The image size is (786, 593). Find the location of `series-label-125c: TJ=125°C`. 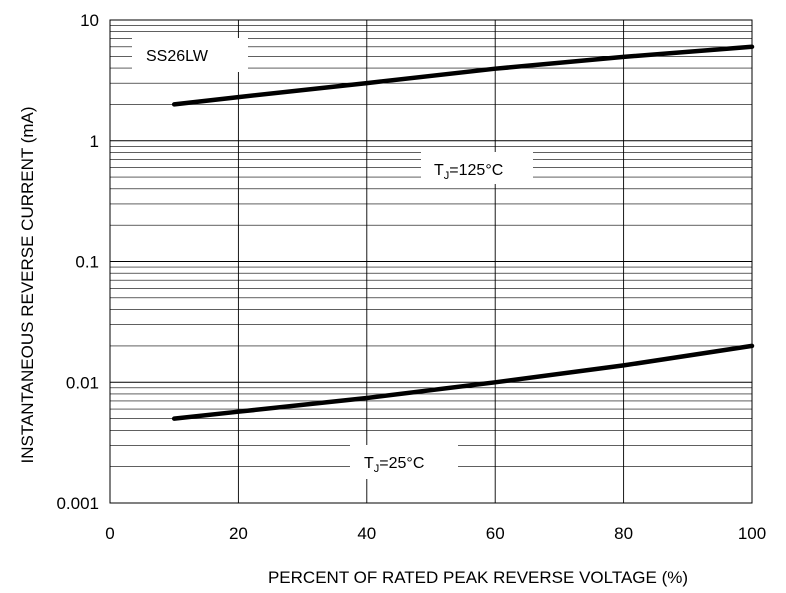

series-label-125c: TJ=125°C is located at coordinates (468, 172).